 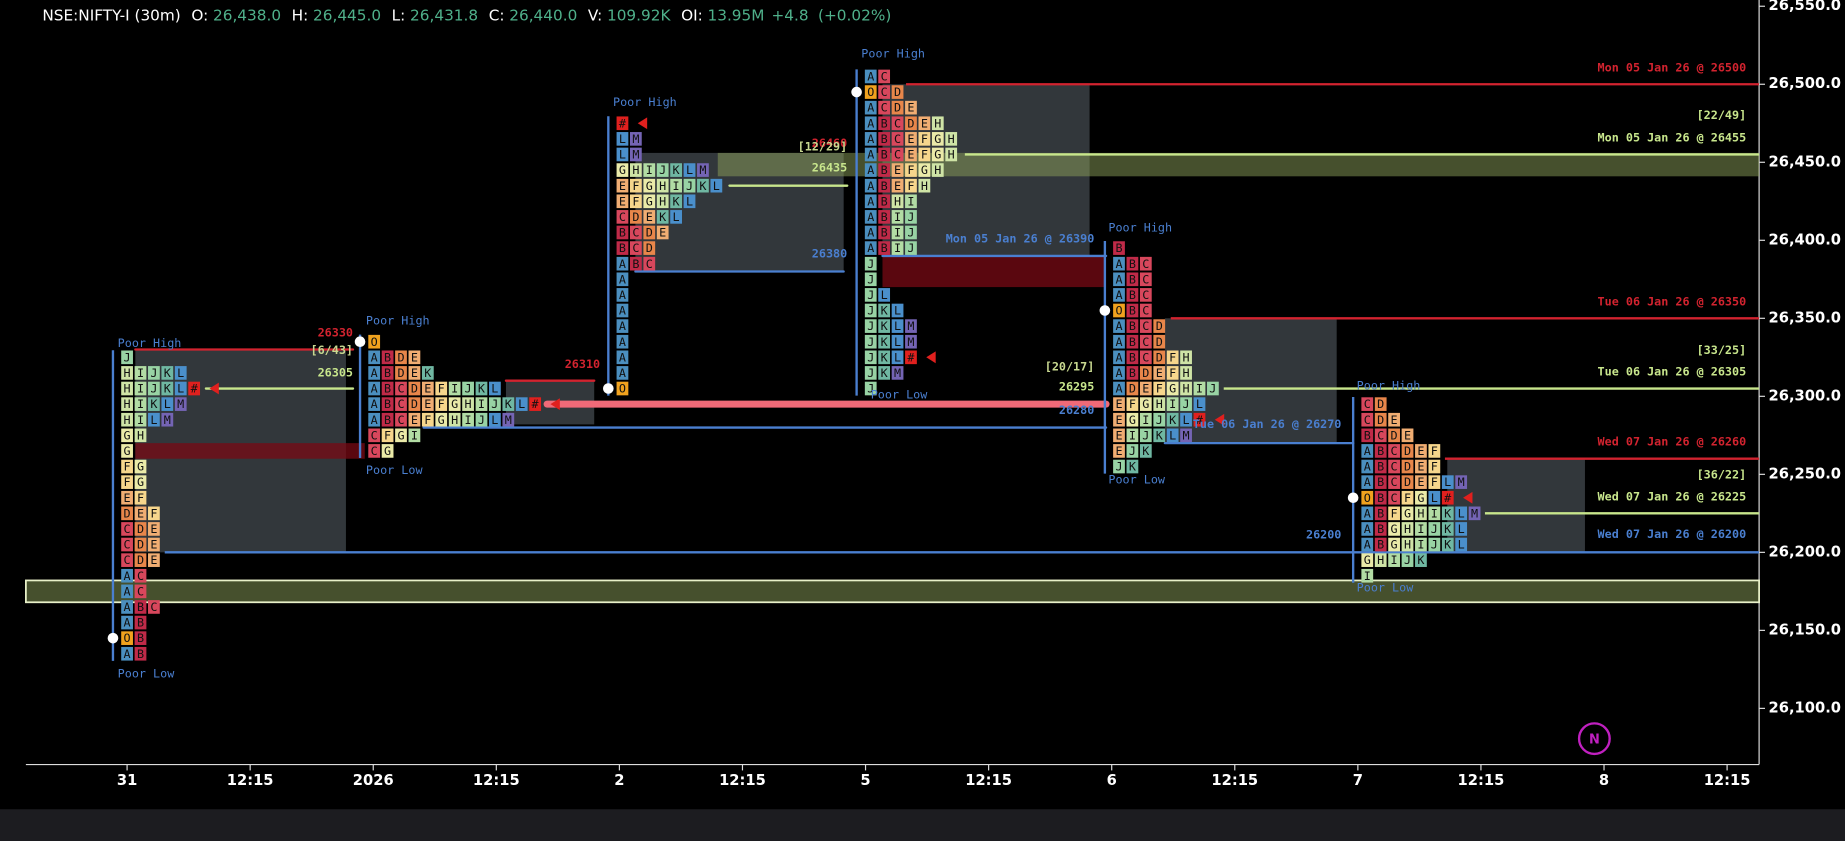 What do you see at coordinates (1672, 301) in the screenshot?
I see `level-label: Tue 06 Jan 26 @ 26350` at bounding box center [1672, 301].